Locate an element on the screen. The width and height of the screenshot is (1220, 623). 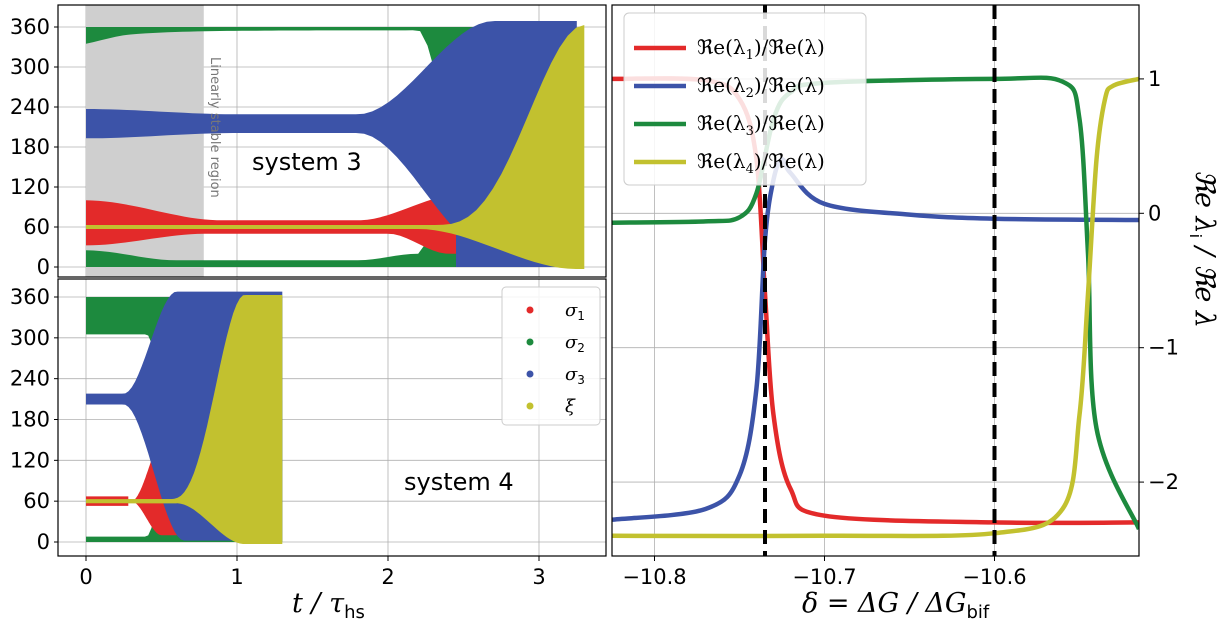
x-tick-label: 1 is located at coordinates (236, 577).